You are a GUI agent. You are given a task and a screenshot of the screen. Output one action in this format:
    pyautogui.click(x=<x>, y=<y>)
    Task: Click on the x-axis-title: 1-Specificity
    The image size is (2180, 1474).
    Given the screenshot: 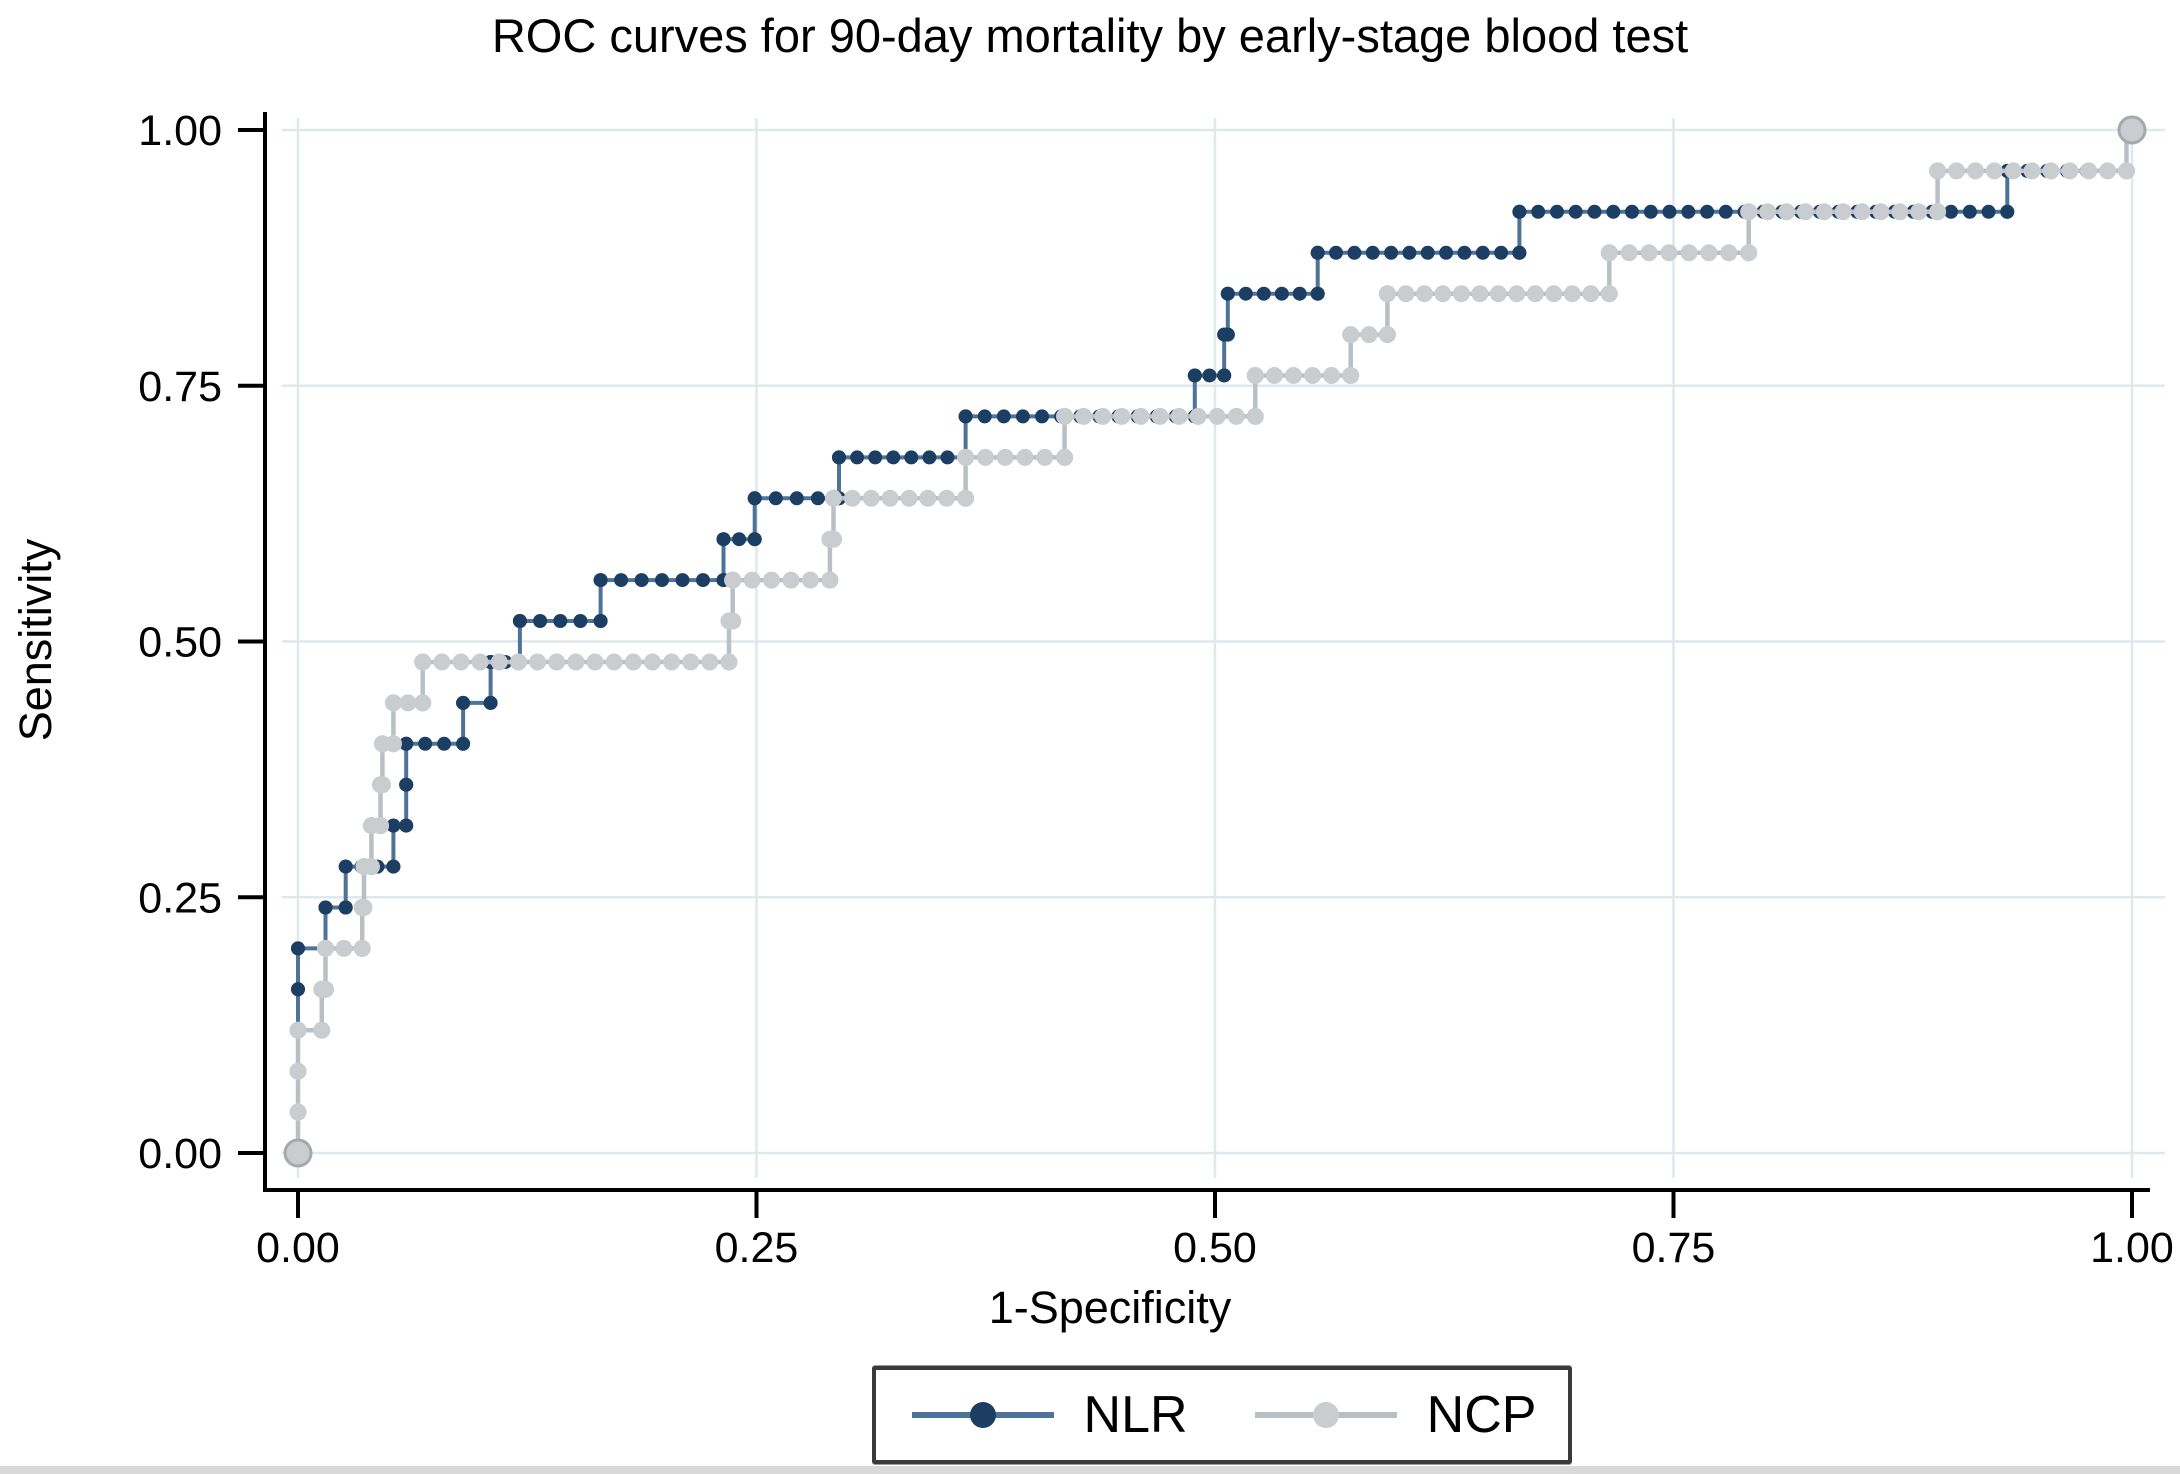 What is the action you would take?
    pyautogui.click(x=1110, y=1307)
    